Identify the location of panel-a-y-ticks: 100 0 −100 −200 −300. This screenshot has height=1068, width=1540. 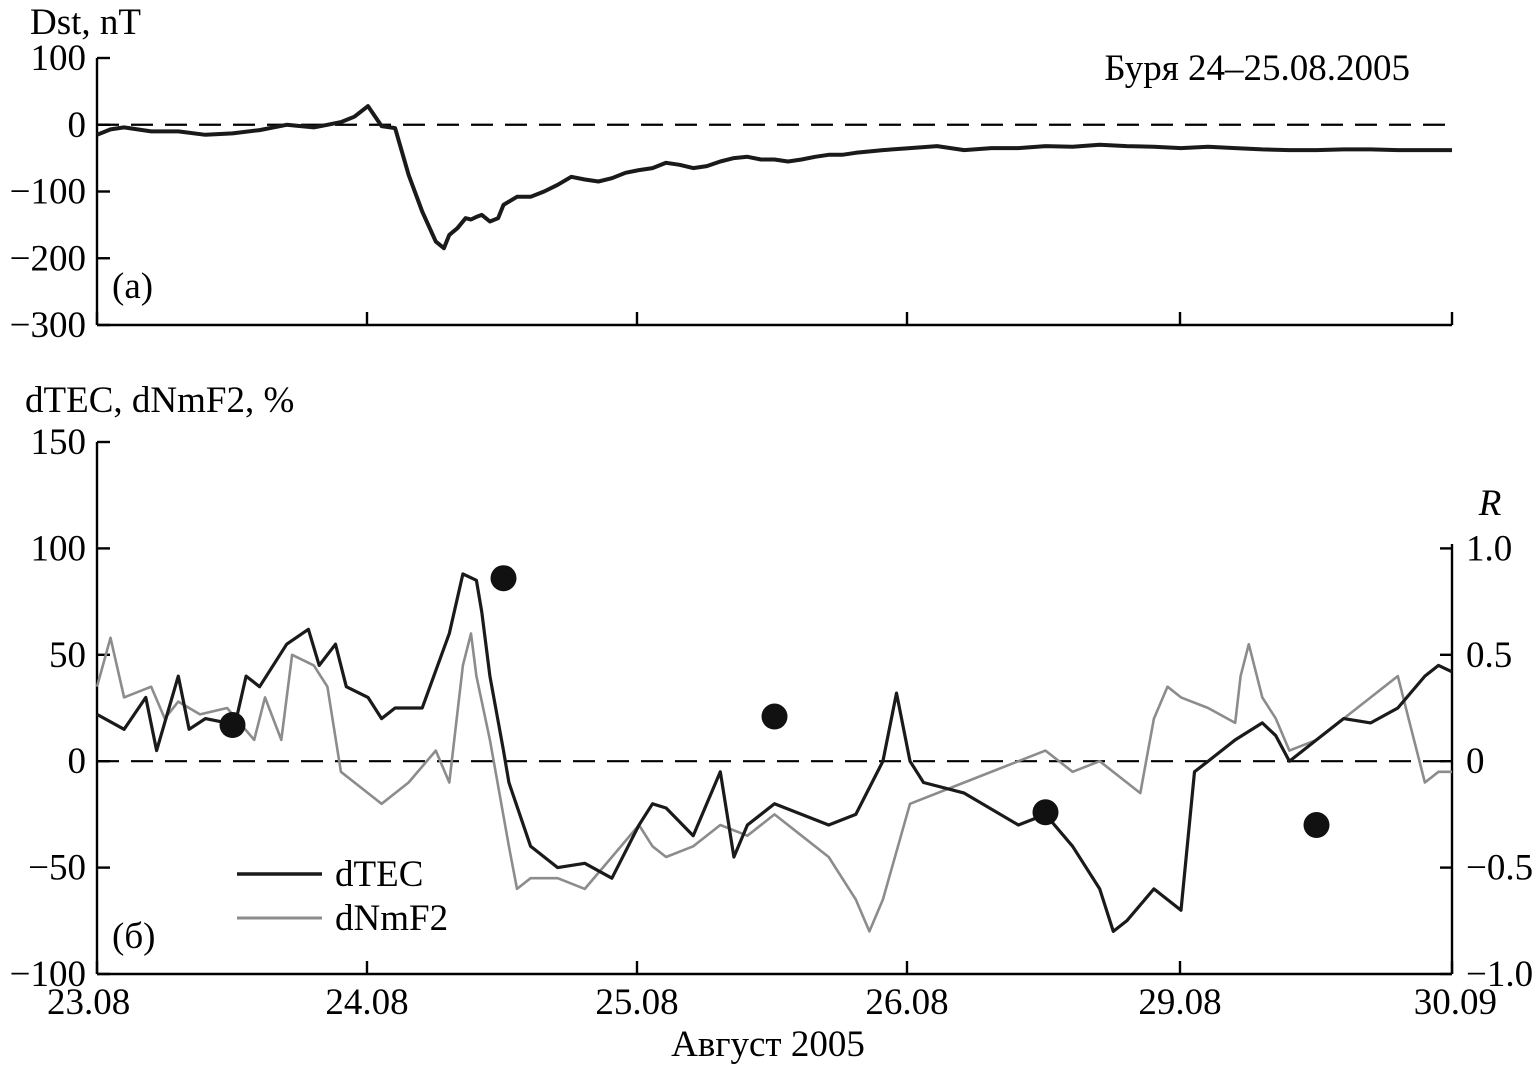
(60, 192).